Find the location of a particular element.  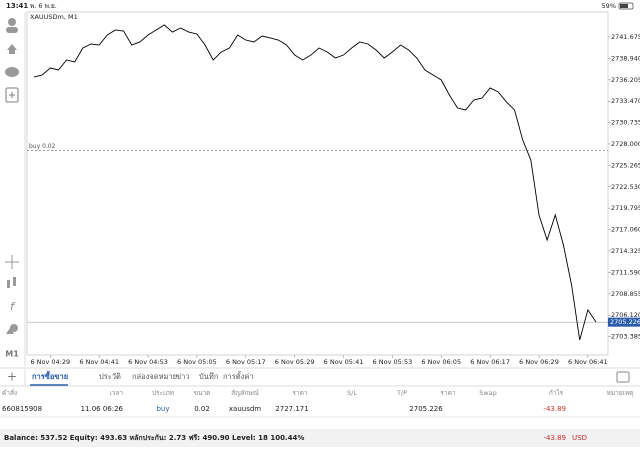

status-time: 13:41 is located at coordinates (17, 6).